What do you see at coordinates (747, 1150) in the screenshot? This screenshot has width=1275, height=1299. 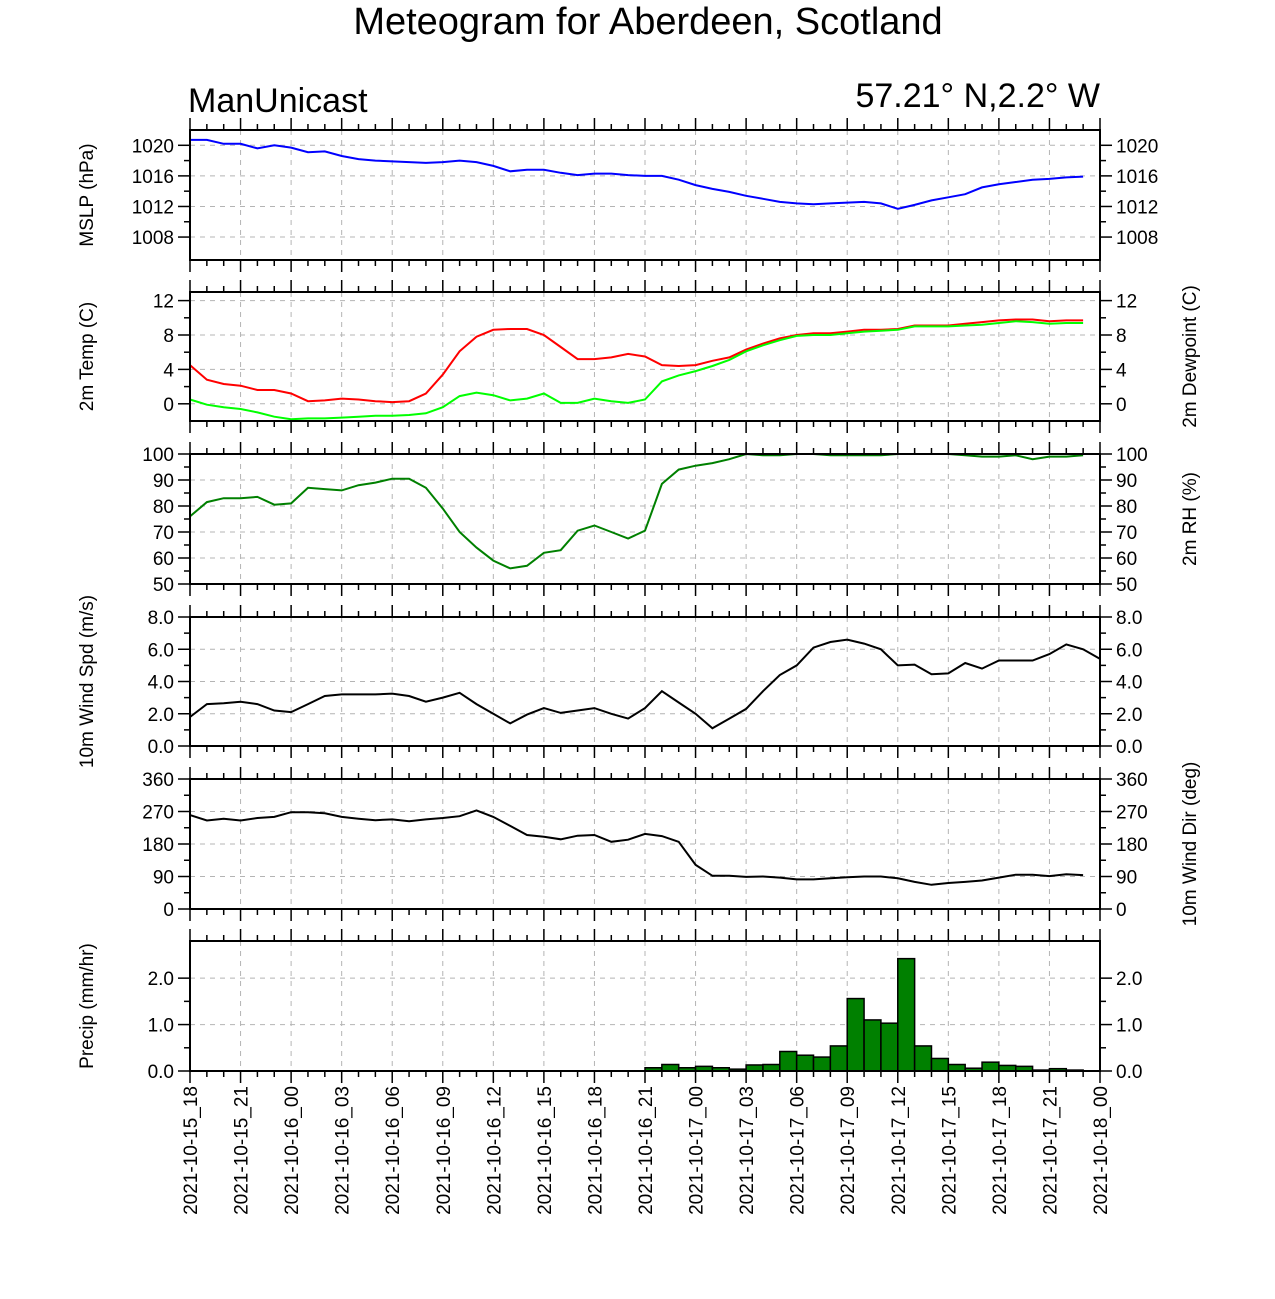 I see `x-tick-label: 2021-10-17_03` at bounding box center [747, 1150].